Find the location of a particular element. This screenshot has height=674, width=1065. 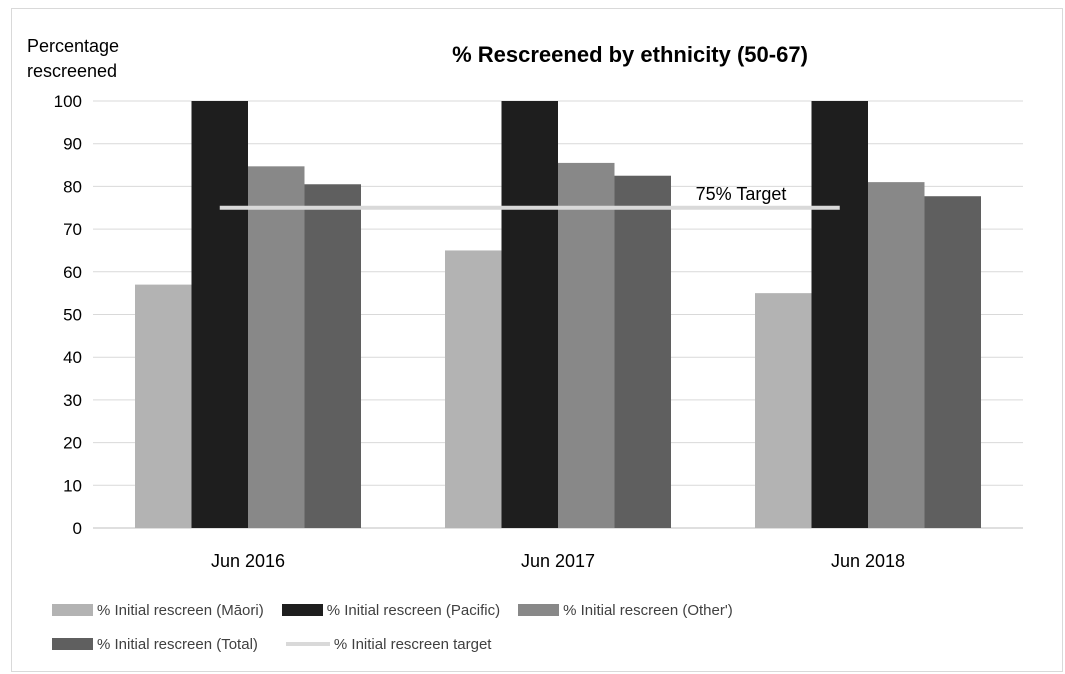

y-tick-label-80: 80 is located at coordinates (72, 186).